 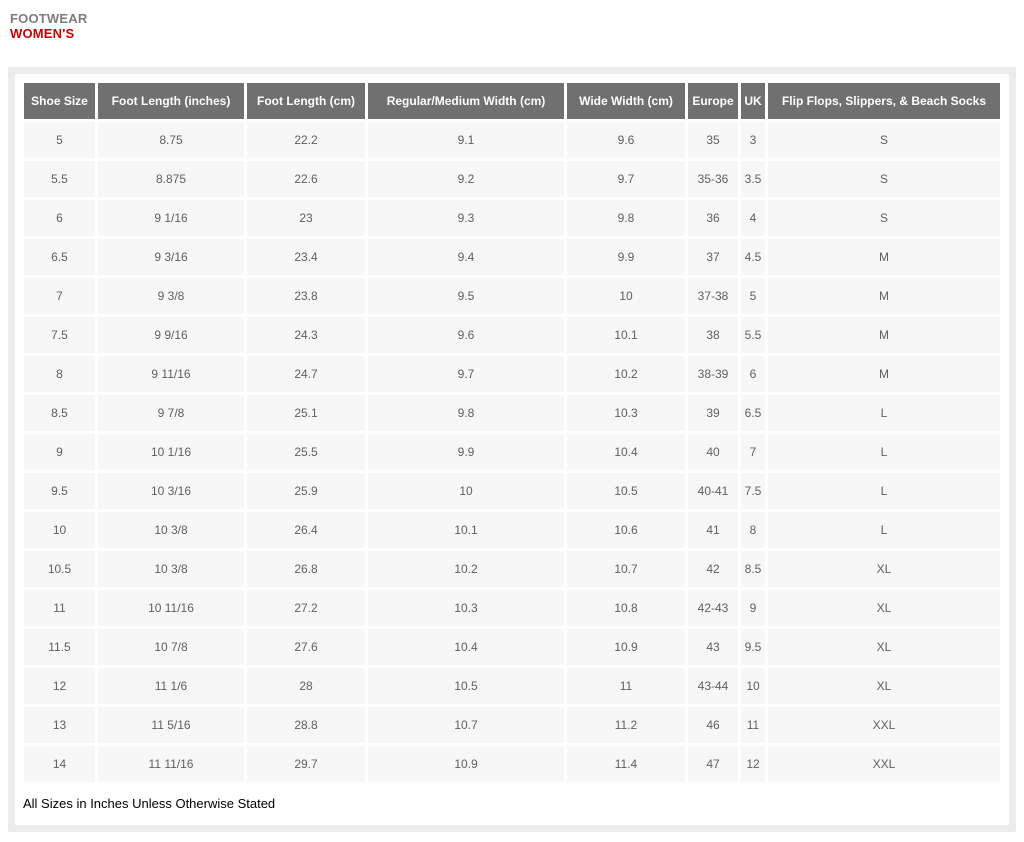 I want to click on table-cell: 29.7, so click(x=306, y=764).